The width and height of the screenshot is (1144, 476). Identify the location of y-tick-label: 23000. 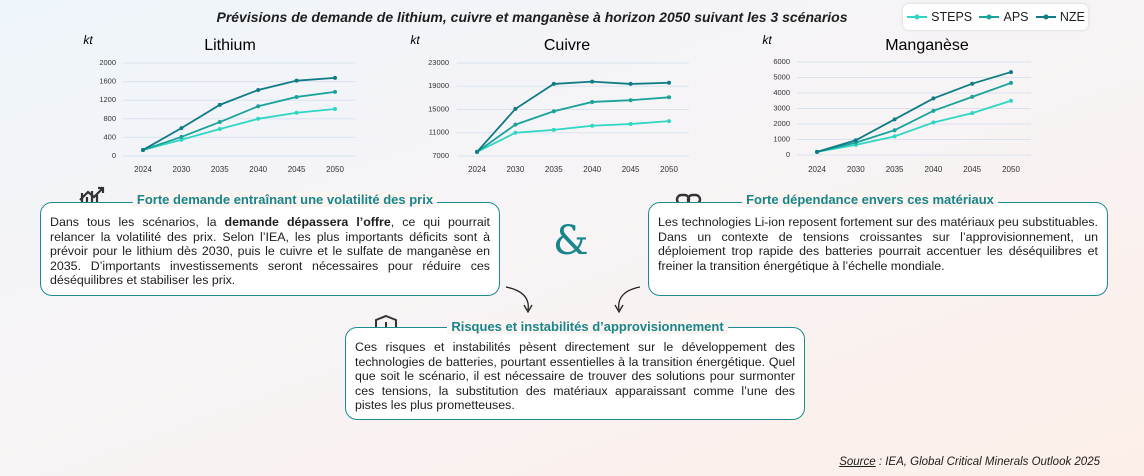
(438, 62).